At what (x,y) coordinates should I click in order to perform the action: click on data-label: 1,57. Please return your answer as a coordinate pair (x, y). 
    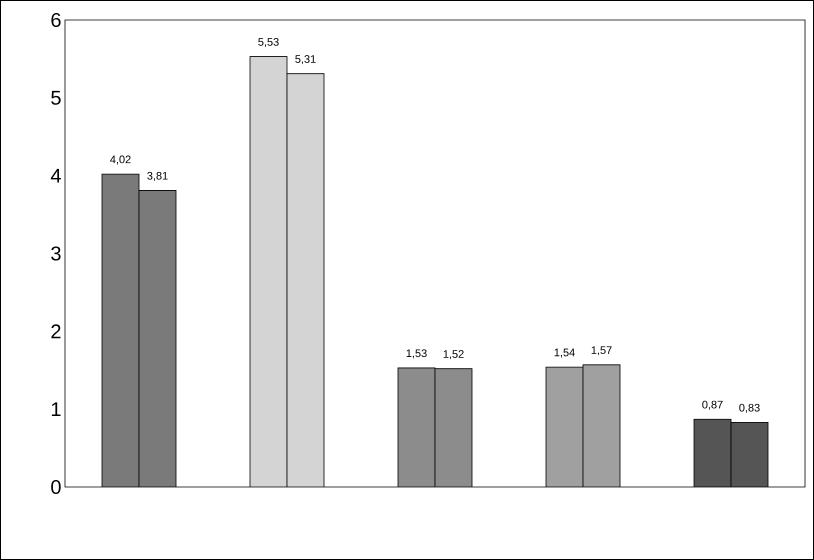
    Looking at the image, I should click on (602, 351).